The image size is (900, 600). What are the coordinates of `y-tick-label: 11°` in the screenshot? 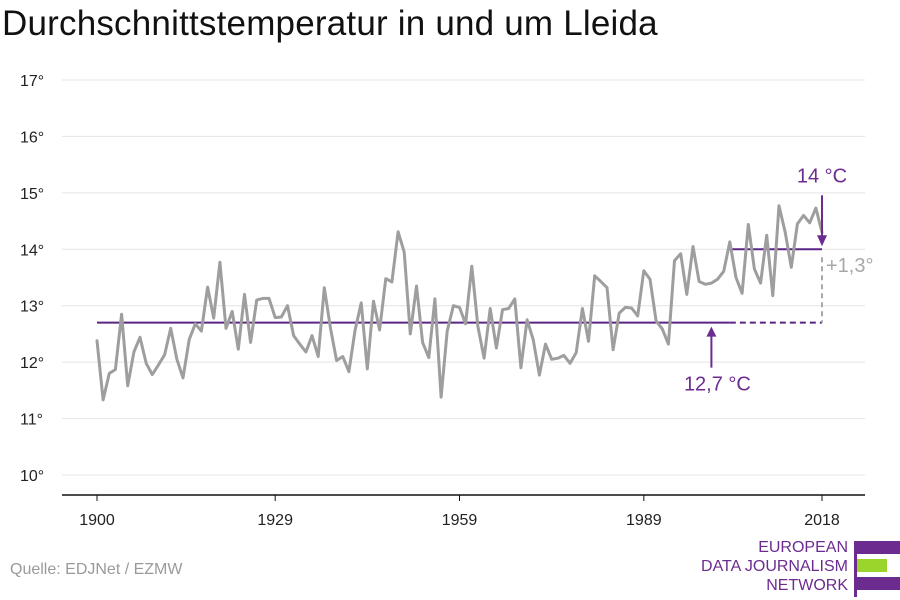 It's located at (31, 420).